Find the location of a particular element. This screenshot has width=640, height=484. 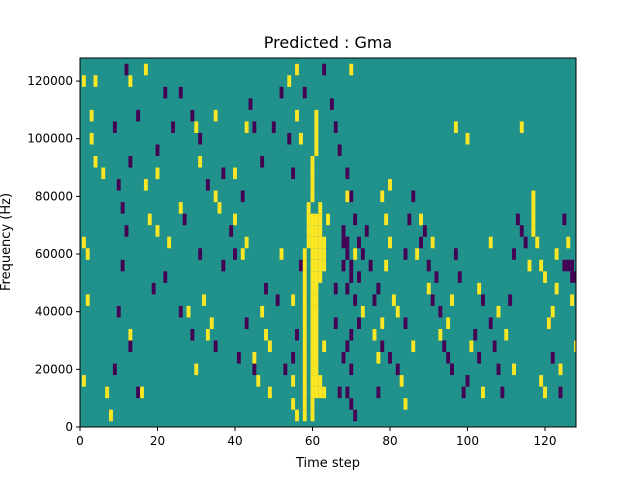

x-tick-label: 0 is located at coordinates (80, 441).